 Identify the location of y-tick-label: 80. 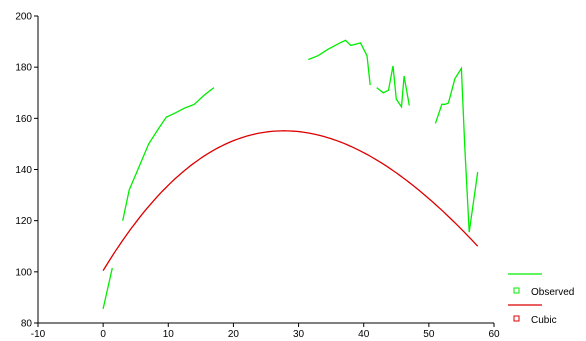
(27, 324).